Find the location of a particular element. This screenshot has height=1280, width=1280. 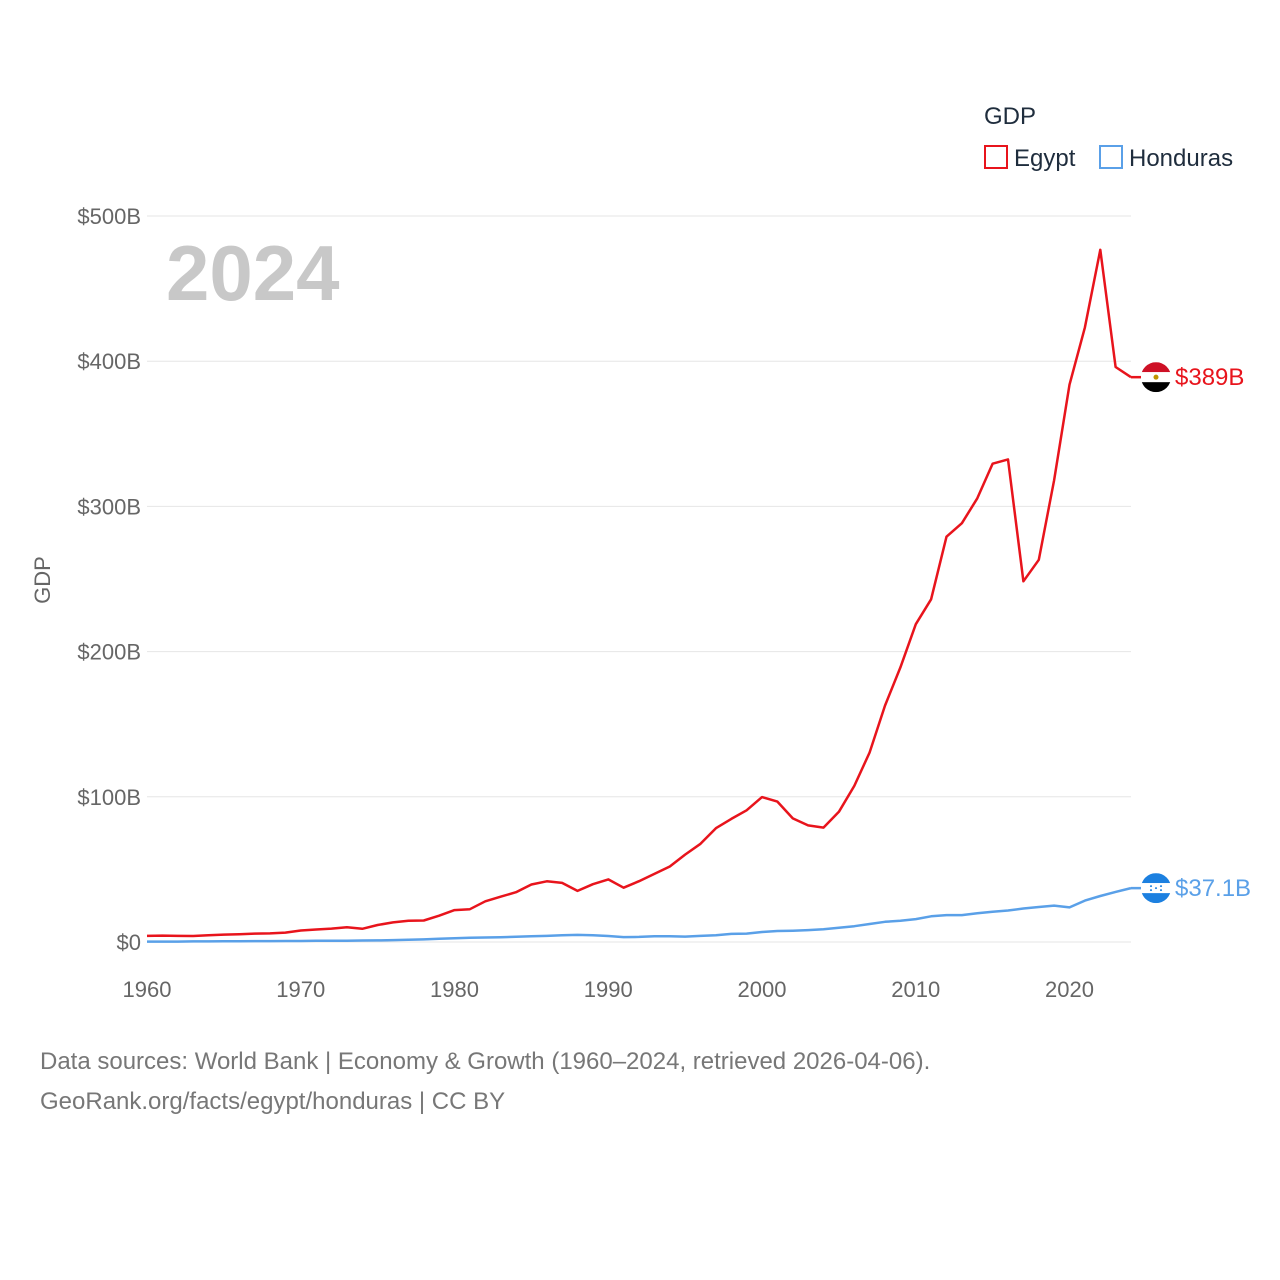

legend-label-honduras: Honduras is located at coordinates (1181, 158).